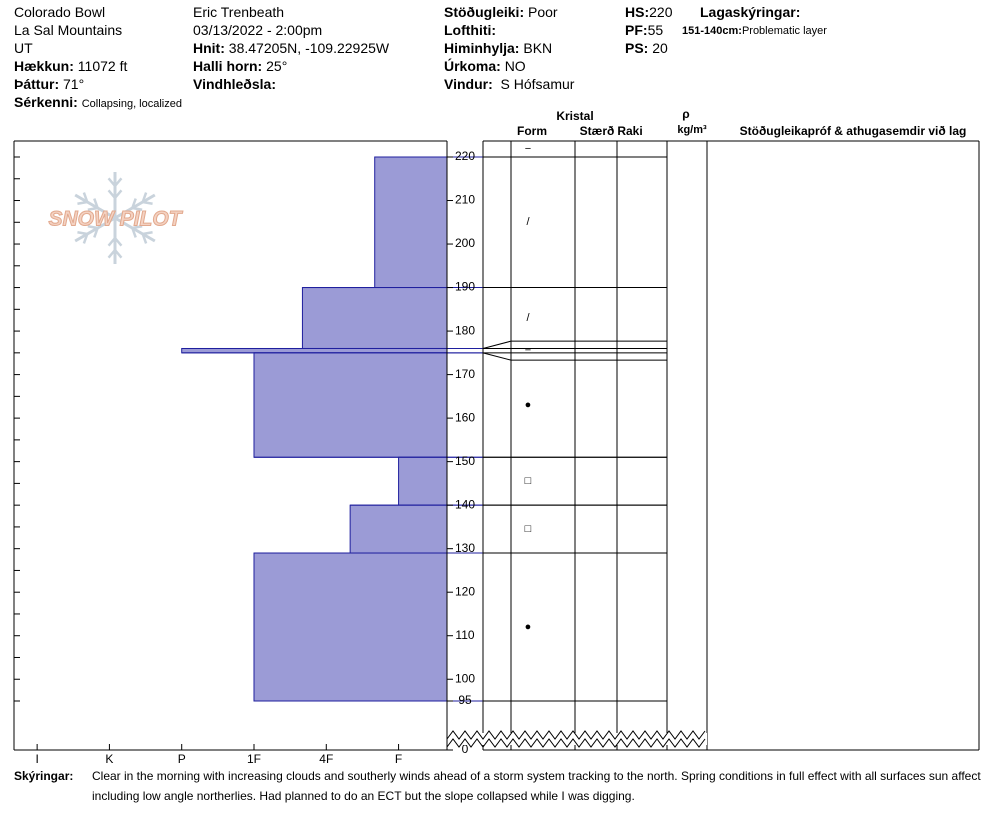 This screenshot has width=994, height=840. What do you see at coordinates (465, 417) in the screenshot?
I see `y-tick-label: 160` at bounding box center [465, 417].